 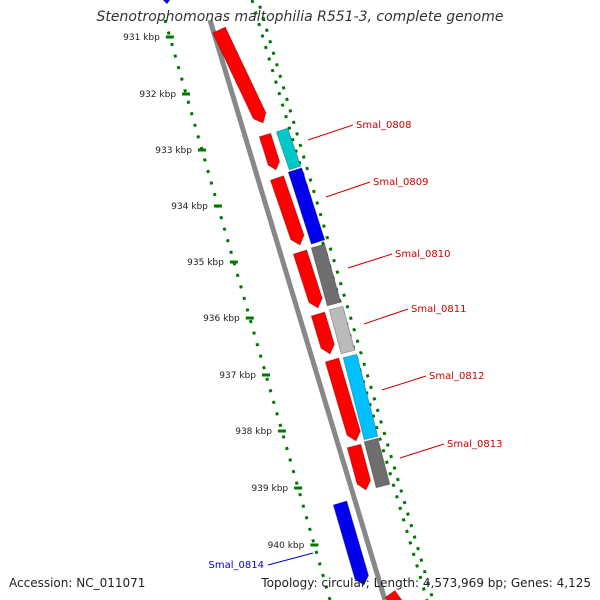 I want to click on gene-label: Smal_0814, so click(x=236, y=565).